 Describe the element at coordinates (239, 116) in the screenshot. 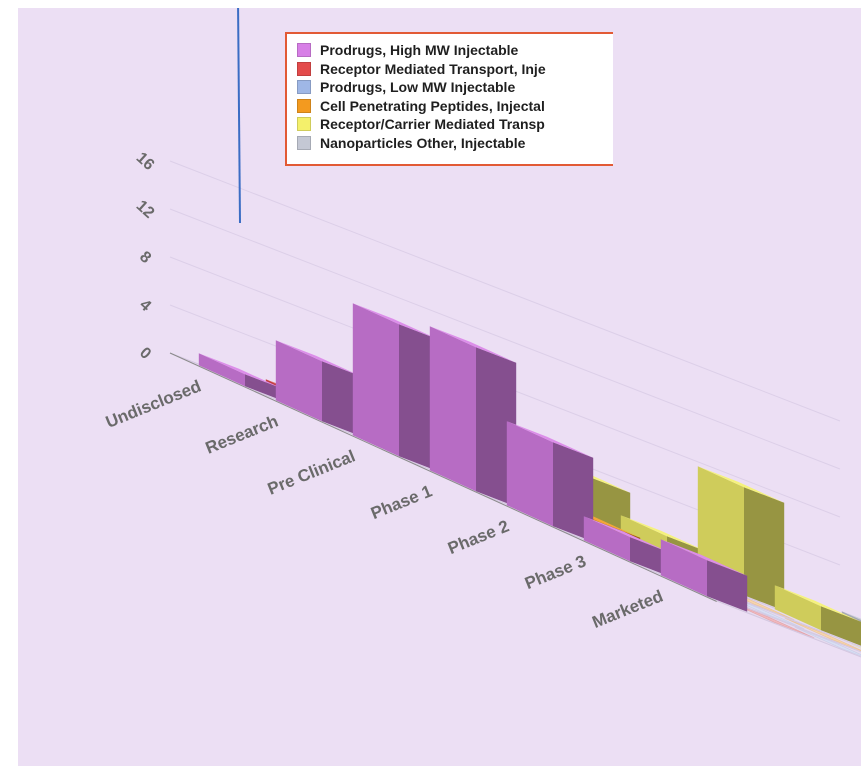

I see `annotation-pointer-line` at that location.